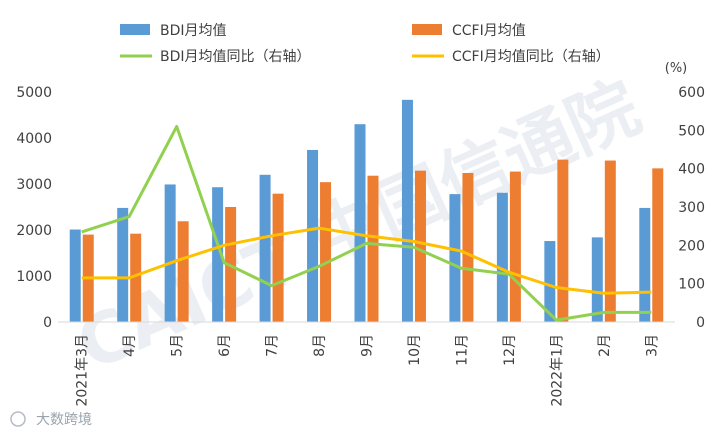 The height and width of the screenshot is (434, 722). Describe the element at coordinates (64, 420) in the screenshot. I see `source-watermark: 大数跨境` at that location.